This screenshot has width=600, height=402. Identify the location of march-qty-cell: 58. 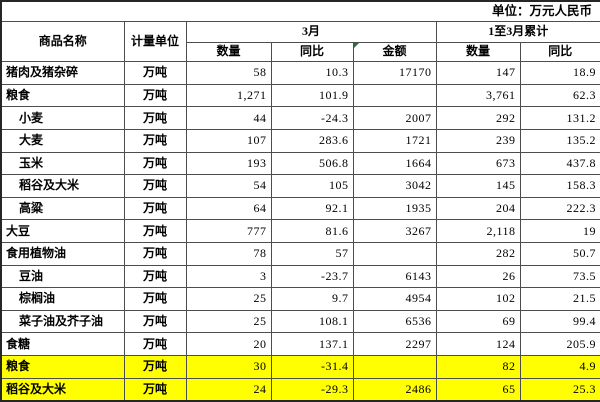
(228, 73).